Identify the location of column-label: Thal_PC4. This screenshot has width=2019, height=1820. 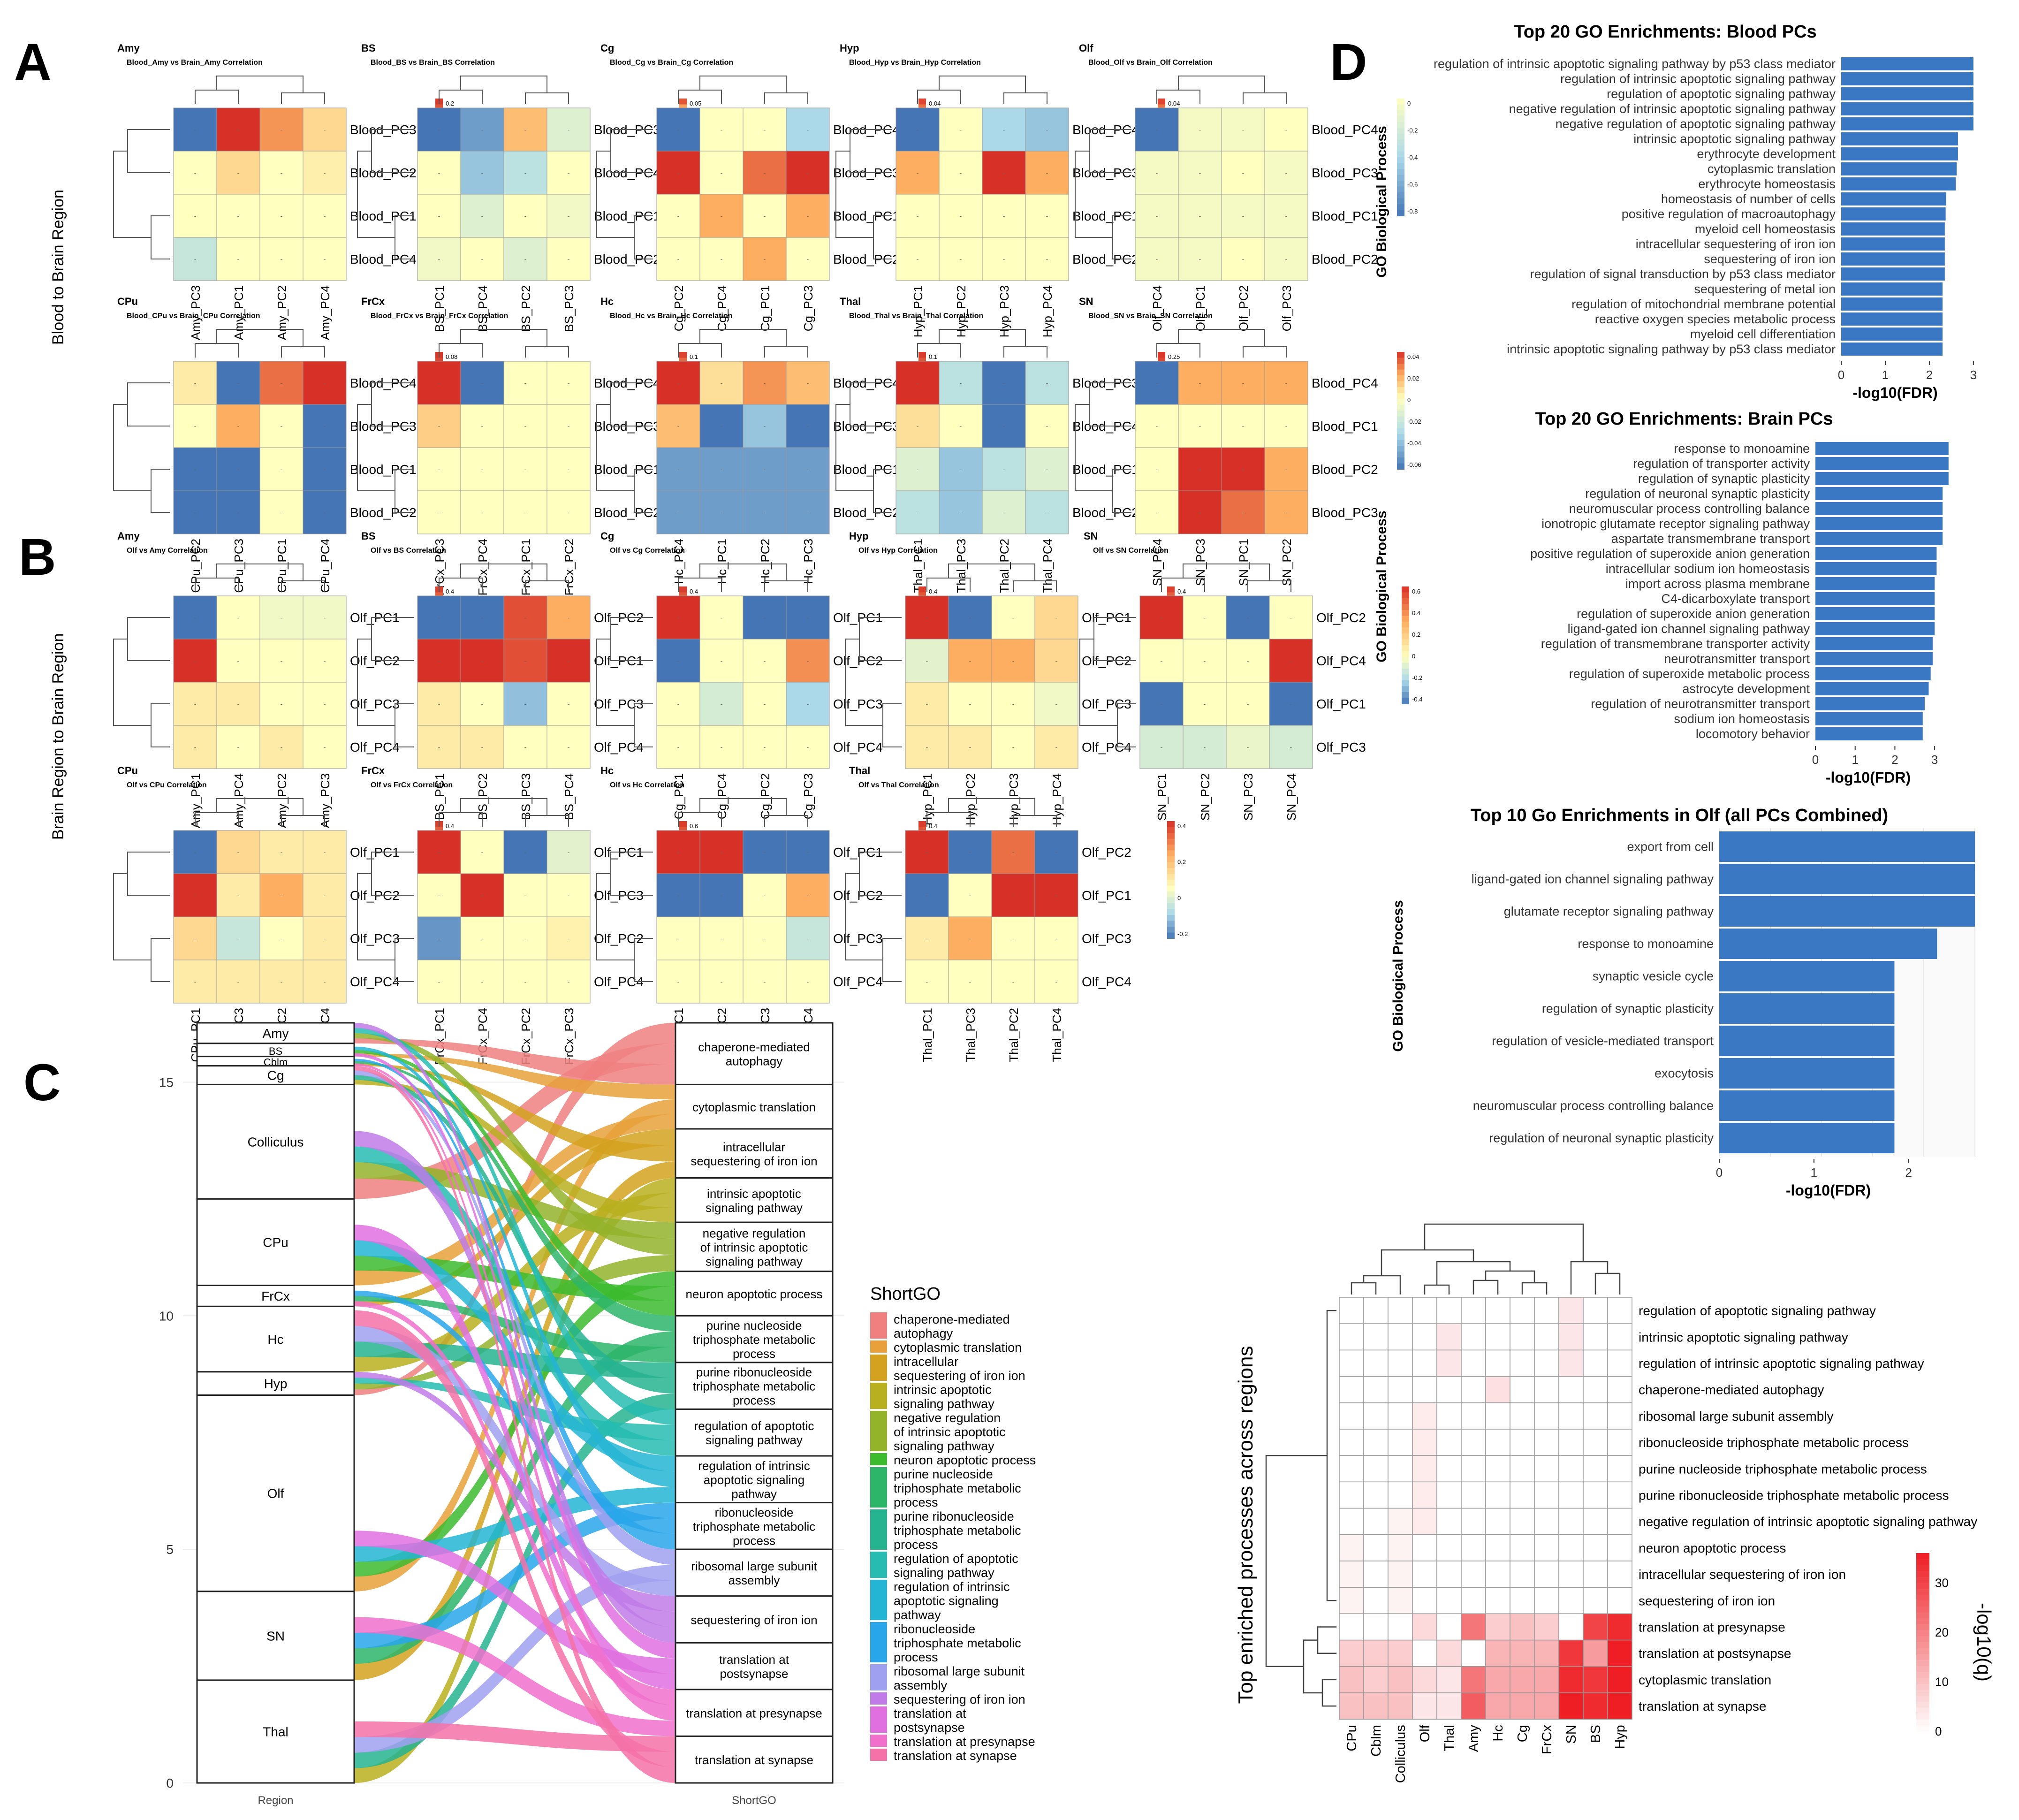
(1057, 1035).